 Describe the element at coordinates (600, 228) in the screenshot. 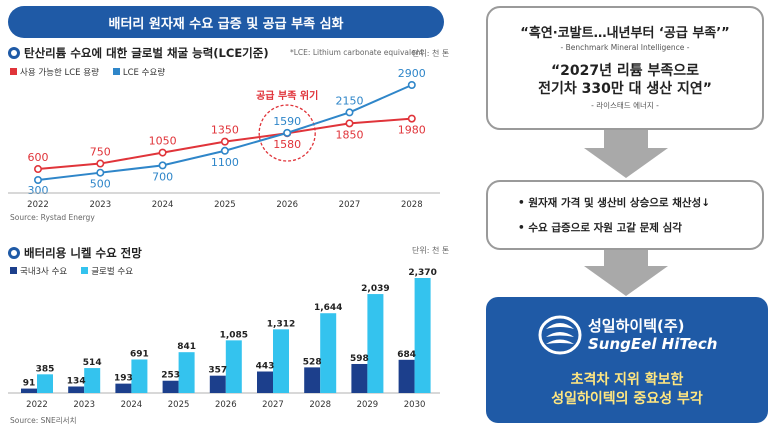

I see `issue-item: • 수요 급증으로 자원 고갈 문제 심각` at that location.